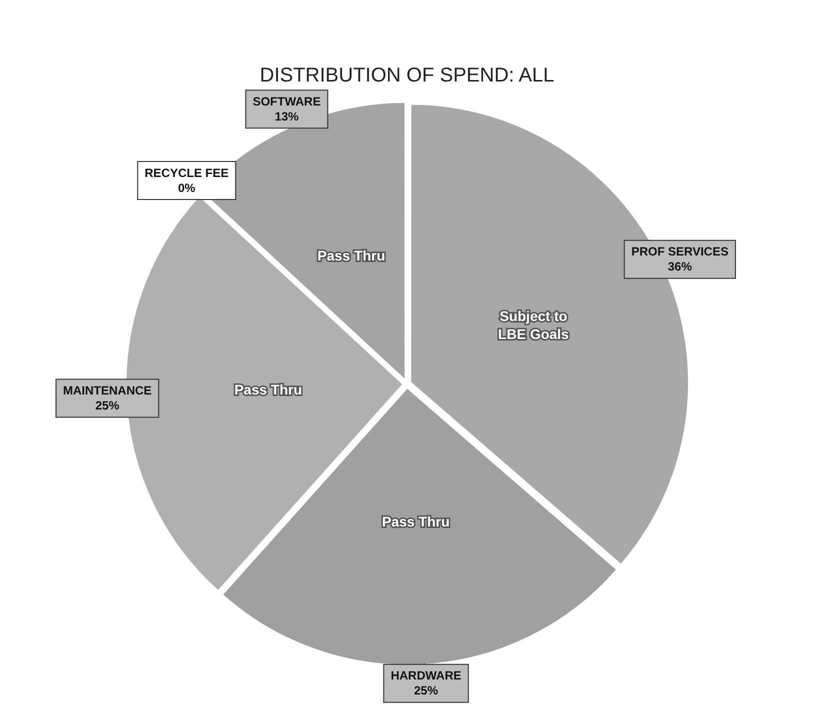 The width and height of the screenshot is (814, 710). What do you see at coordinates (107, 391) in the screenshot?
I see `slice-label: MAINTENANCE` at bounding box center [107, 391].